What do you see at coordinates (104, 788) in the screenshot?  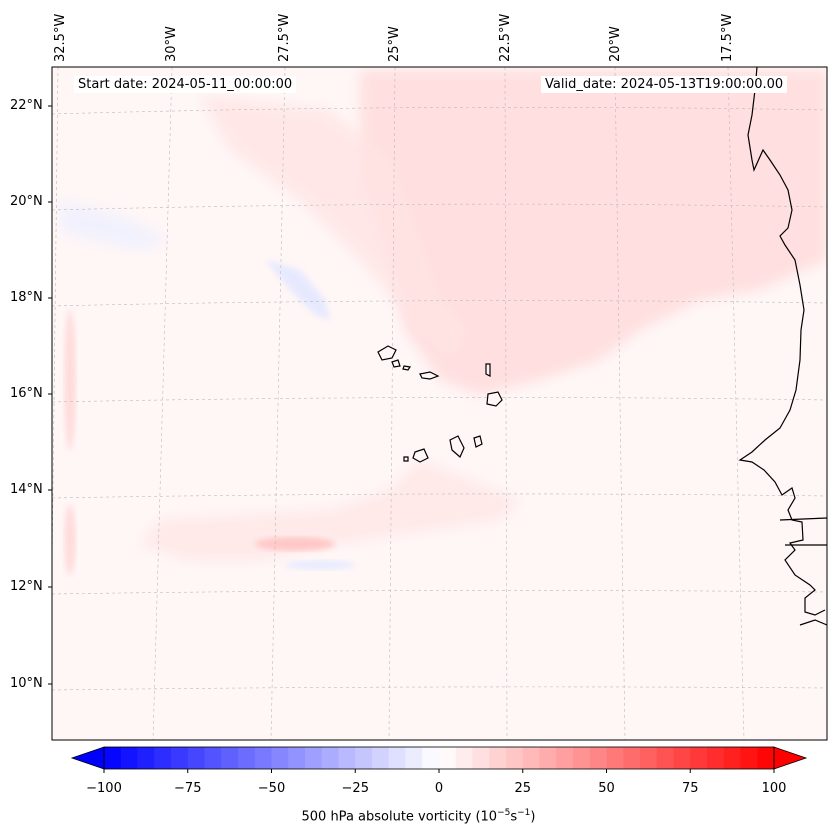 I see `colorbar-tick-label: −100` at bounding box center [104, 788].